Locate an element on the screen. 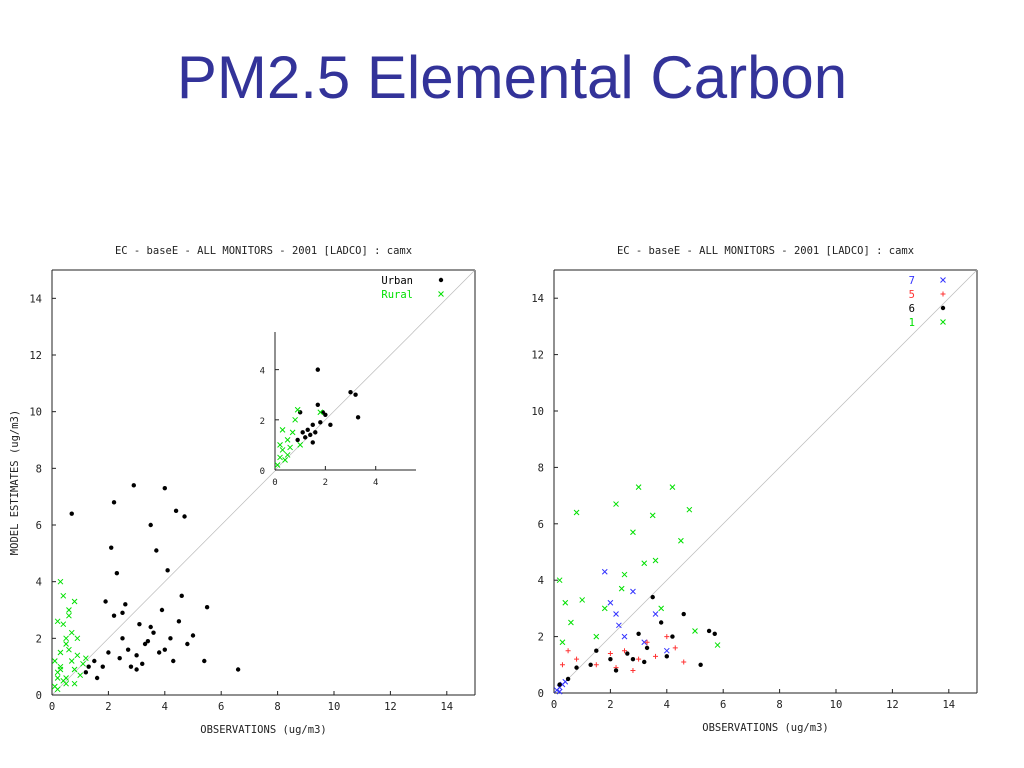 Image resolution: width=1024 pixels, height=768 pixels. legend-label: 5 is located at coordinates (912, 295).